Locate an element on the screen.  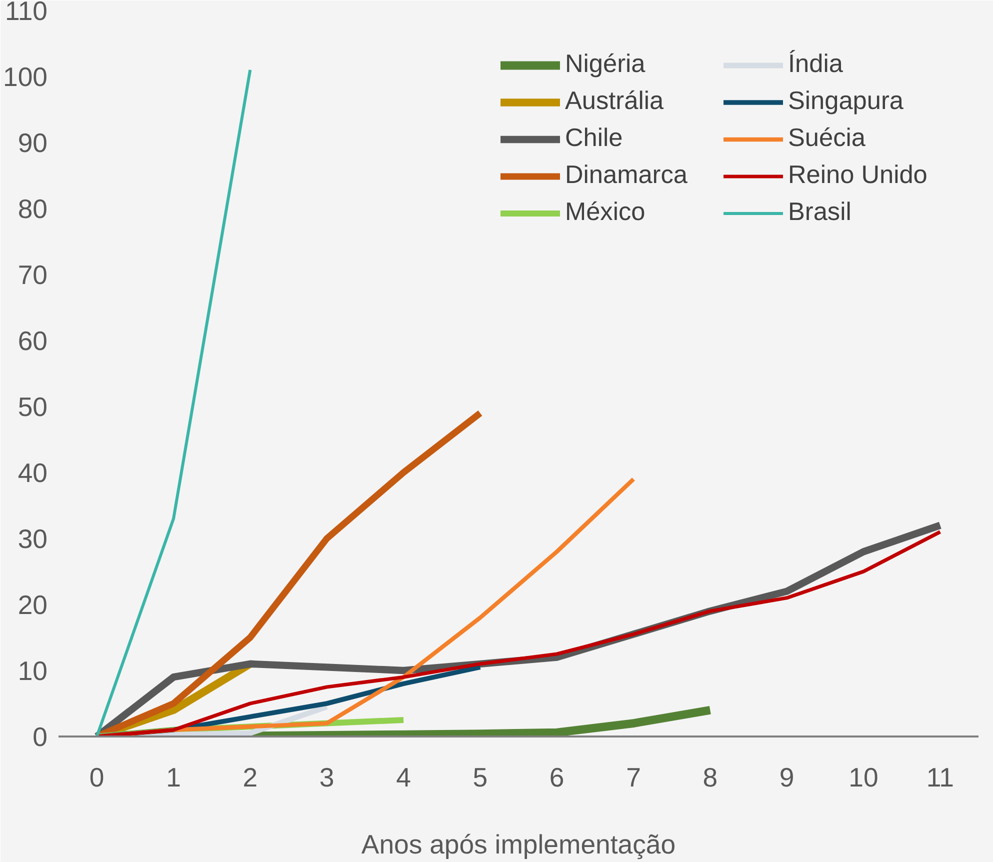
x-tick-label: 5 is located at coordinates (480, 777).